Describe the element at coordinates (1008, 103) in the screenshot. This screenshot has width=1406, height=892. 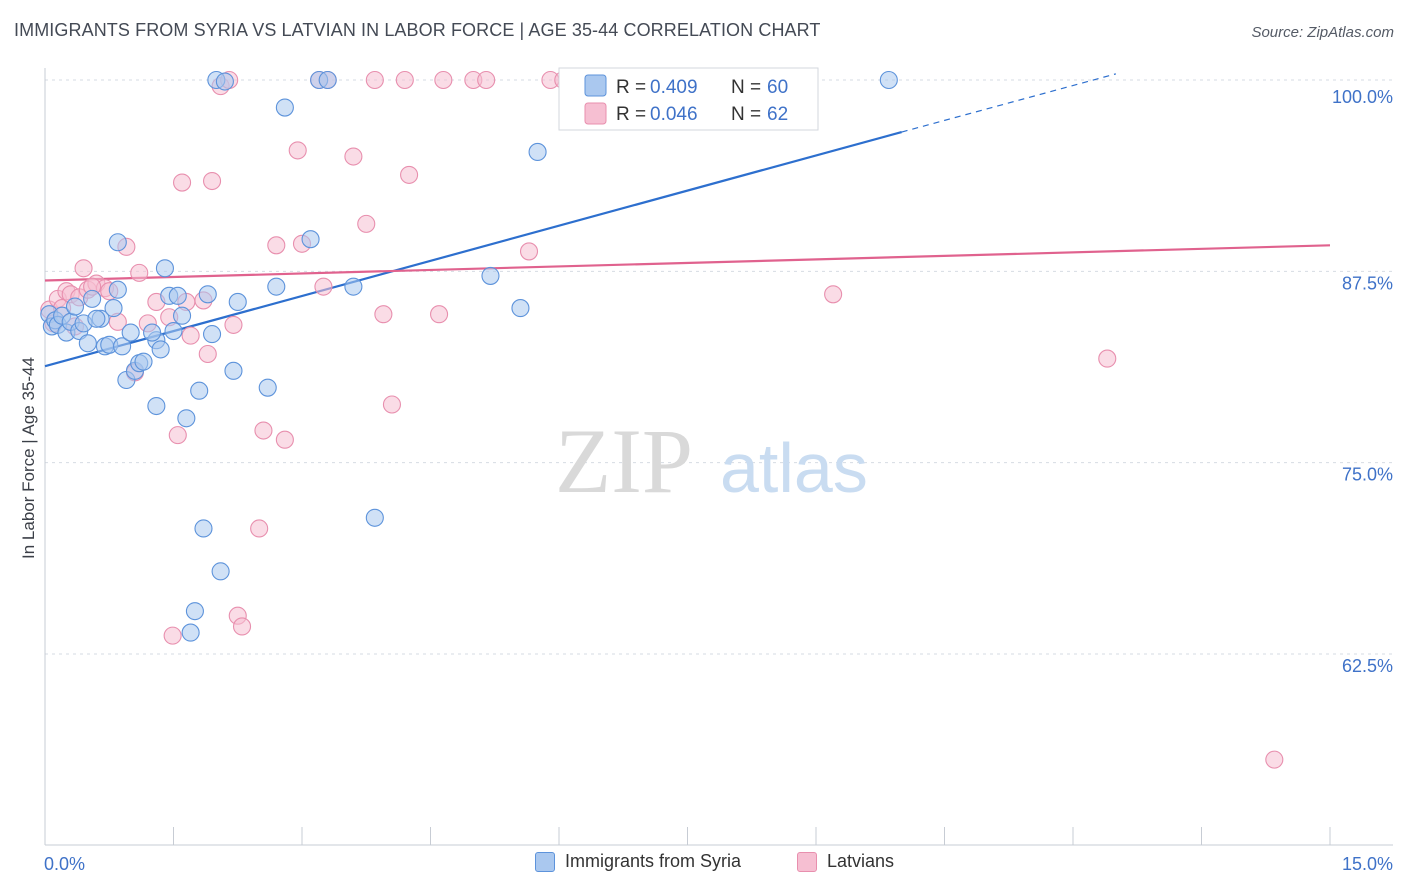
I see `trend-line-syria-extension` at that location.